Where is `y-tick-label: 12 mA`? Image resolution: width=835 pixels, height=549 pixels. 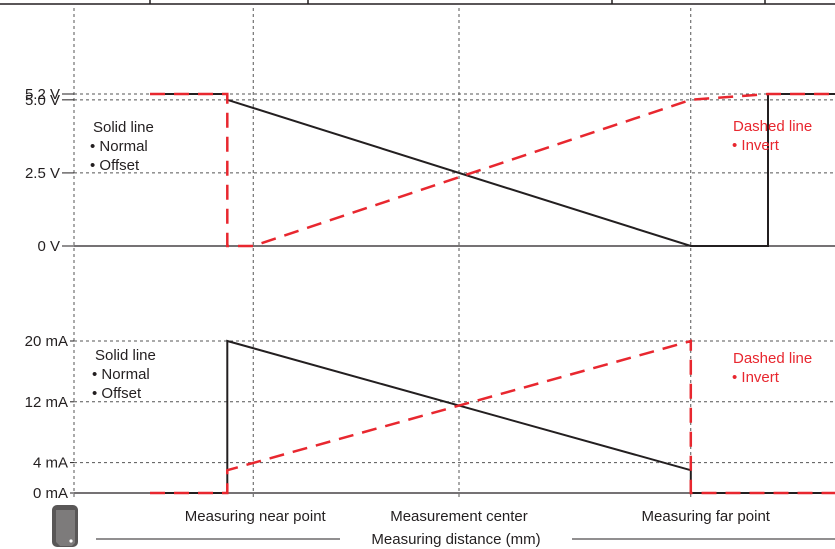 y-tick-label: 12 mA is located at coordinates (46, 402).